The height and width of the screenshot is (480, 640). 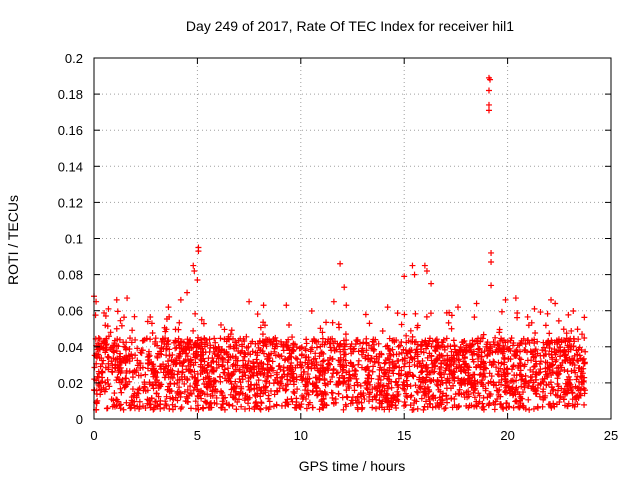 I want to click on x-tick-label: 25, so click(x=611, y=435).